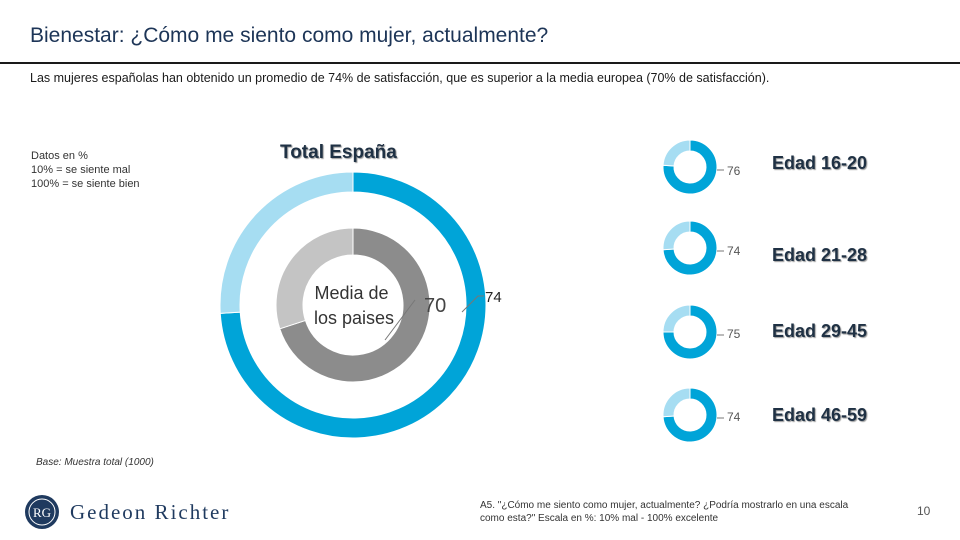 The width and height of the screenshot is (960, 540). What do you see at coordinates (734, 334) in the screenshot?
I see `age-value: 75` at bounding box center [734, 334].